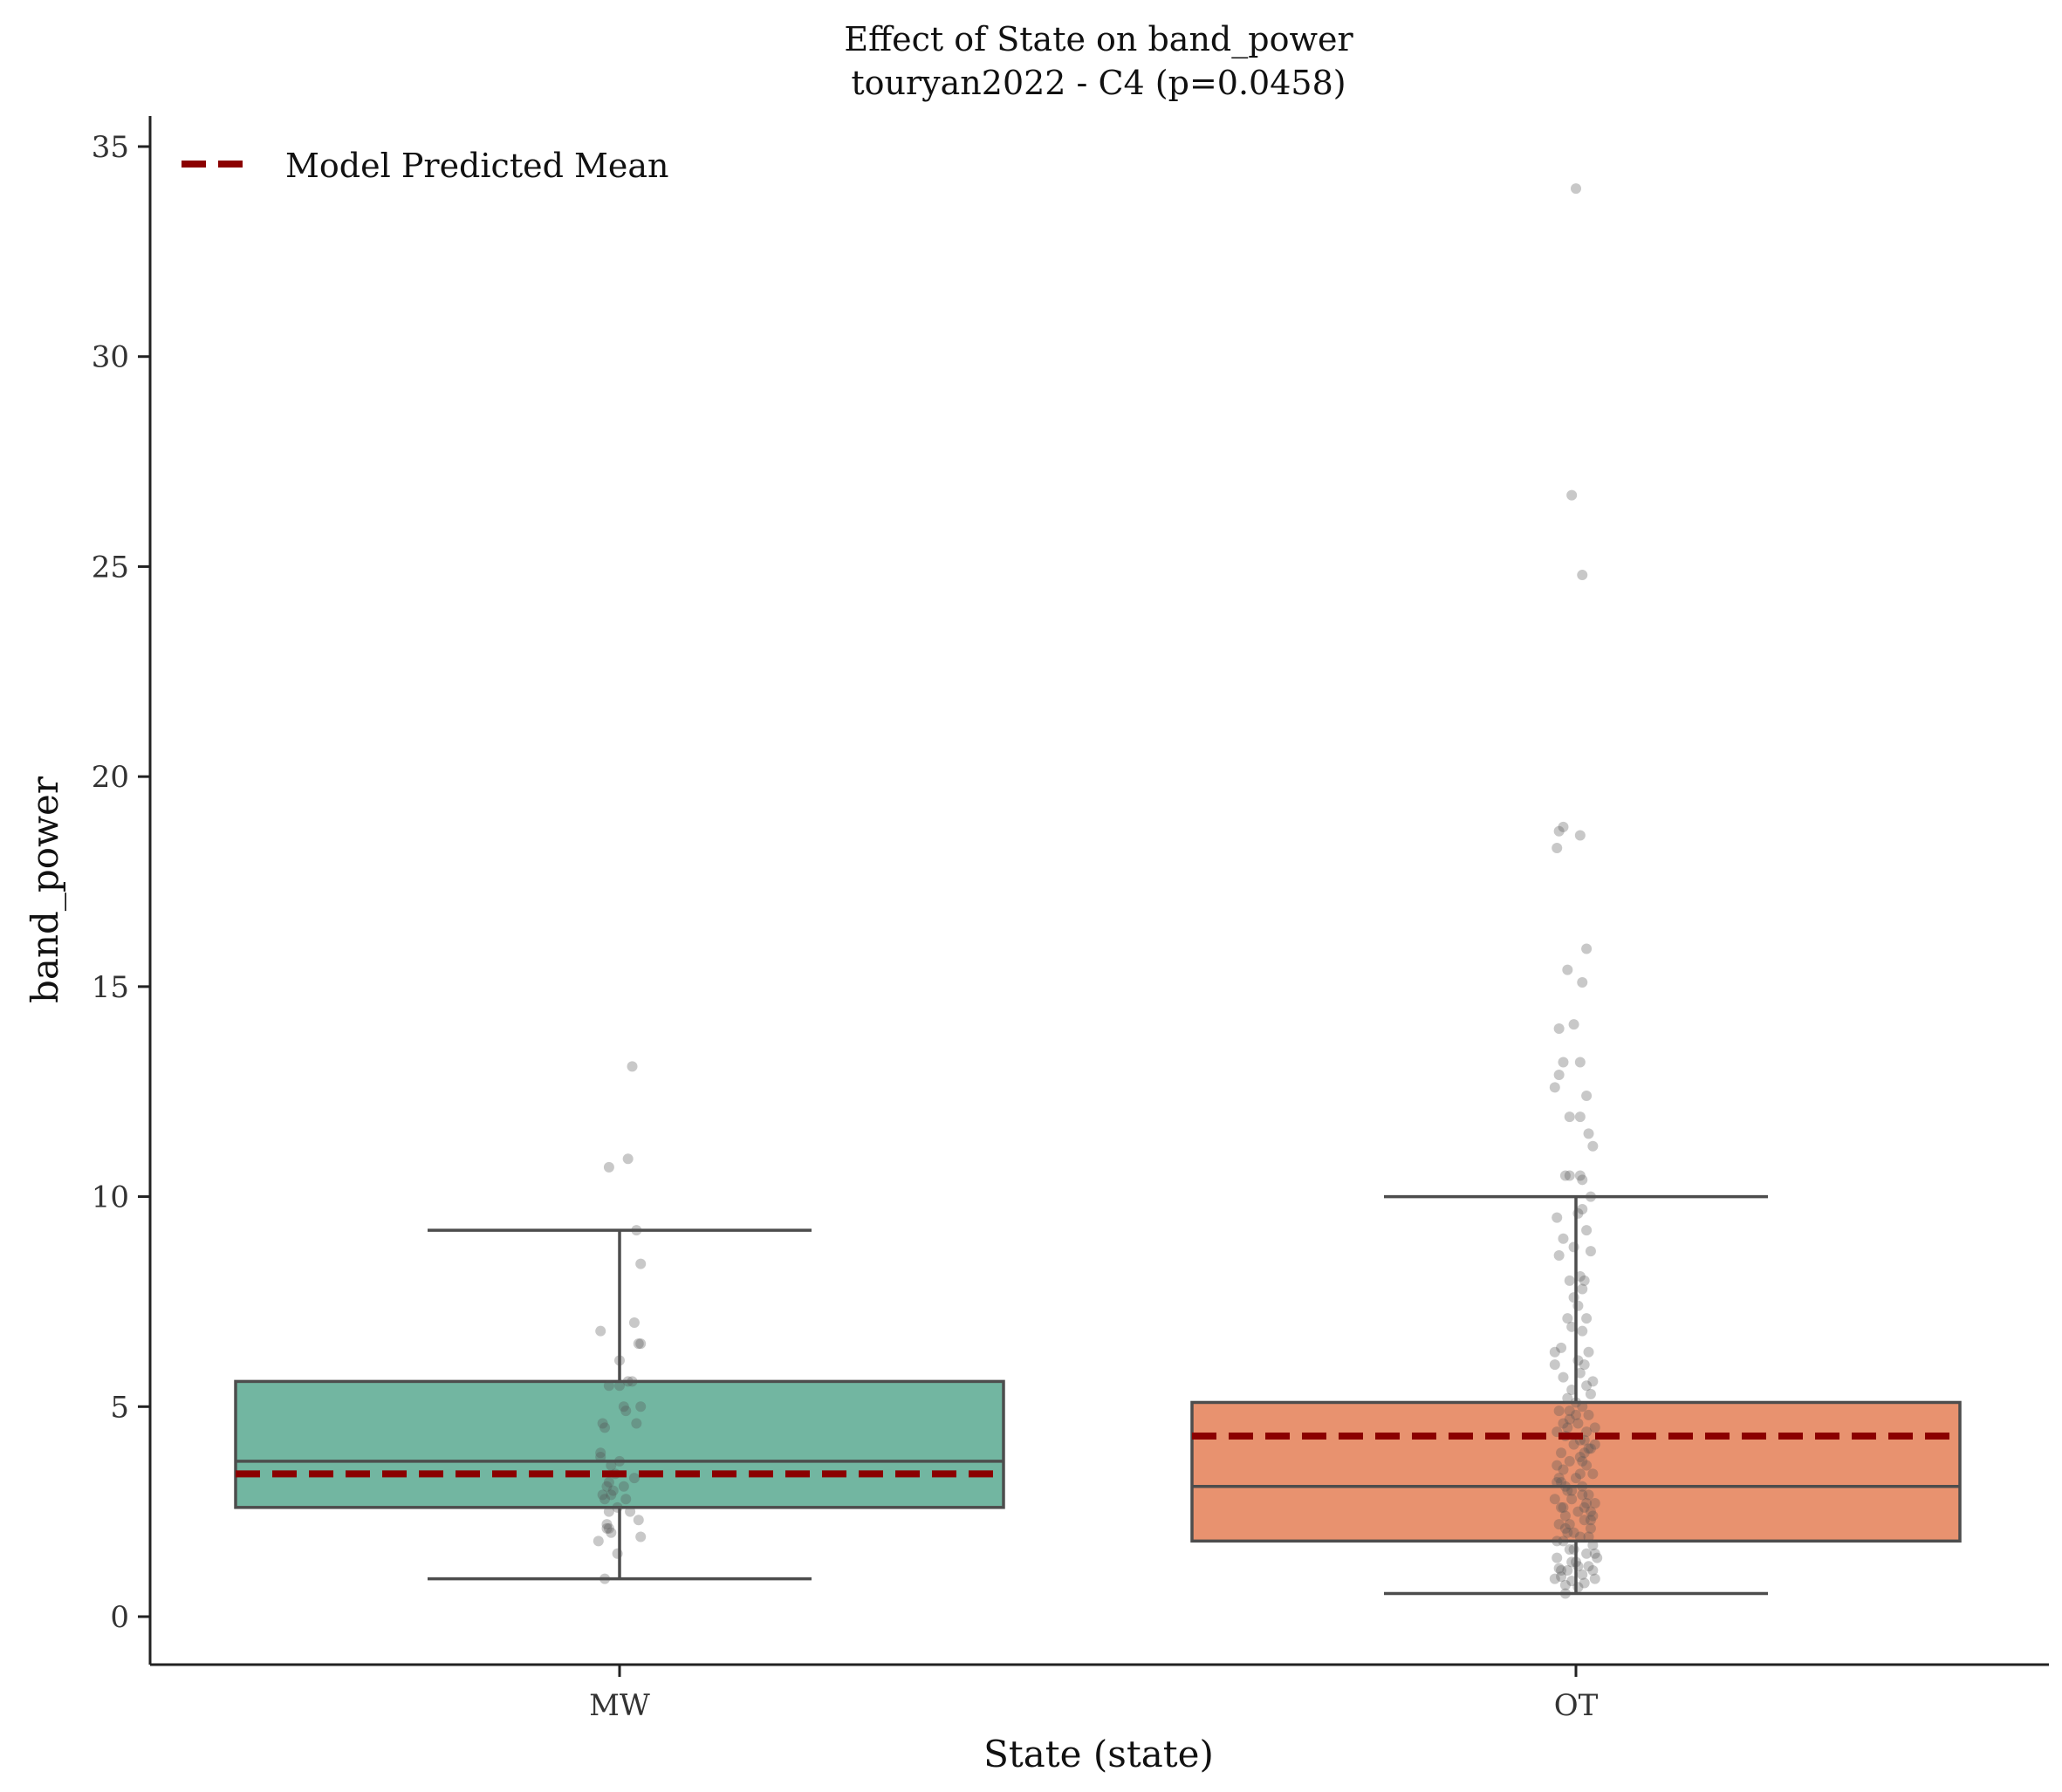 The width and height of the screenshot is (2062, 1792). I want to click on x-tick-label: OT, so click(1576, 1705).